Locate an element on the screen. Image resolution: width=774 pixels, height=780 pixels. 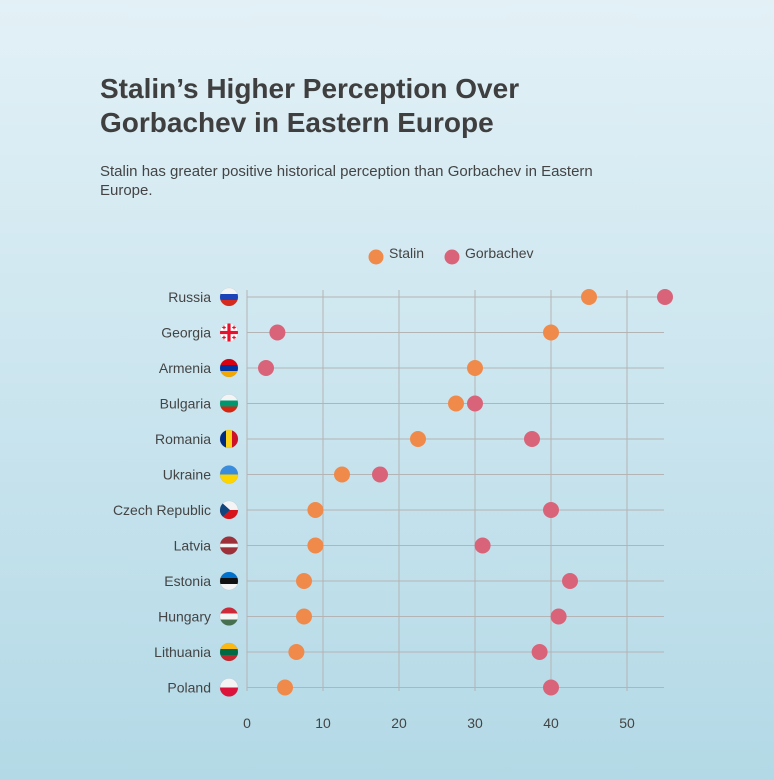
ukraine-flag-icon is located at coordinates (229, 474).